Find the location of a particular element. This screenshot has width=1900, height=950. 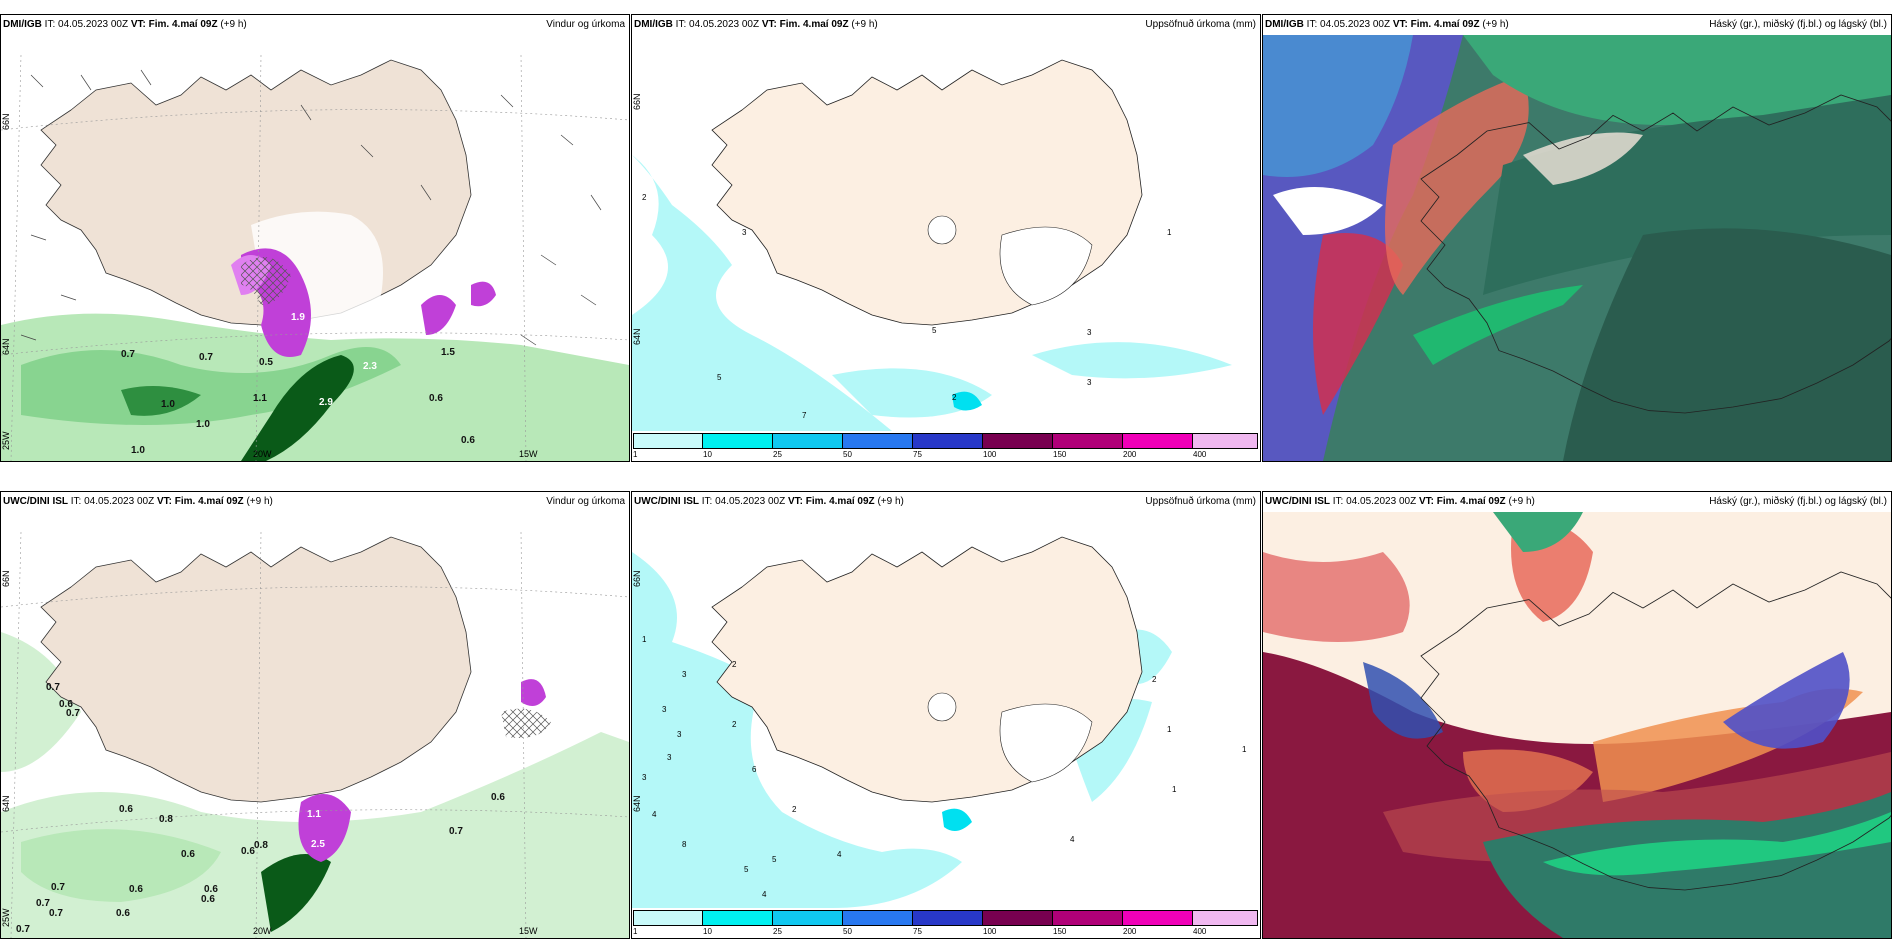

grid-label-lon-25w: 25W is located at coordinates (6, 917).